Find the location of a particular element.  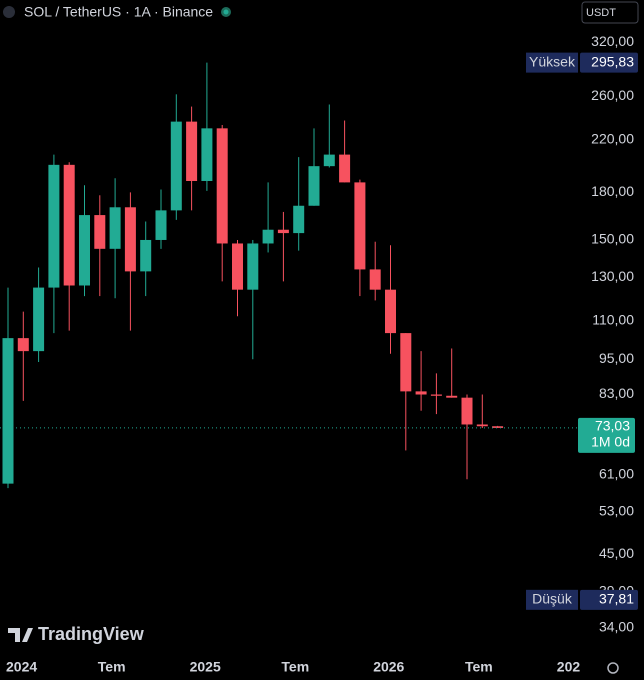

watermark-logo is located at coordinates (20, 635).